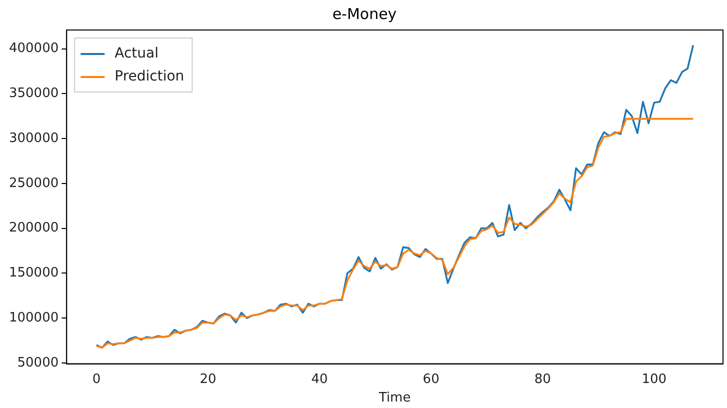  What do you see at coordinates (654, 379) in the screenshot?
I see `x-tick-label: 100` at bounding box center [654, 379].